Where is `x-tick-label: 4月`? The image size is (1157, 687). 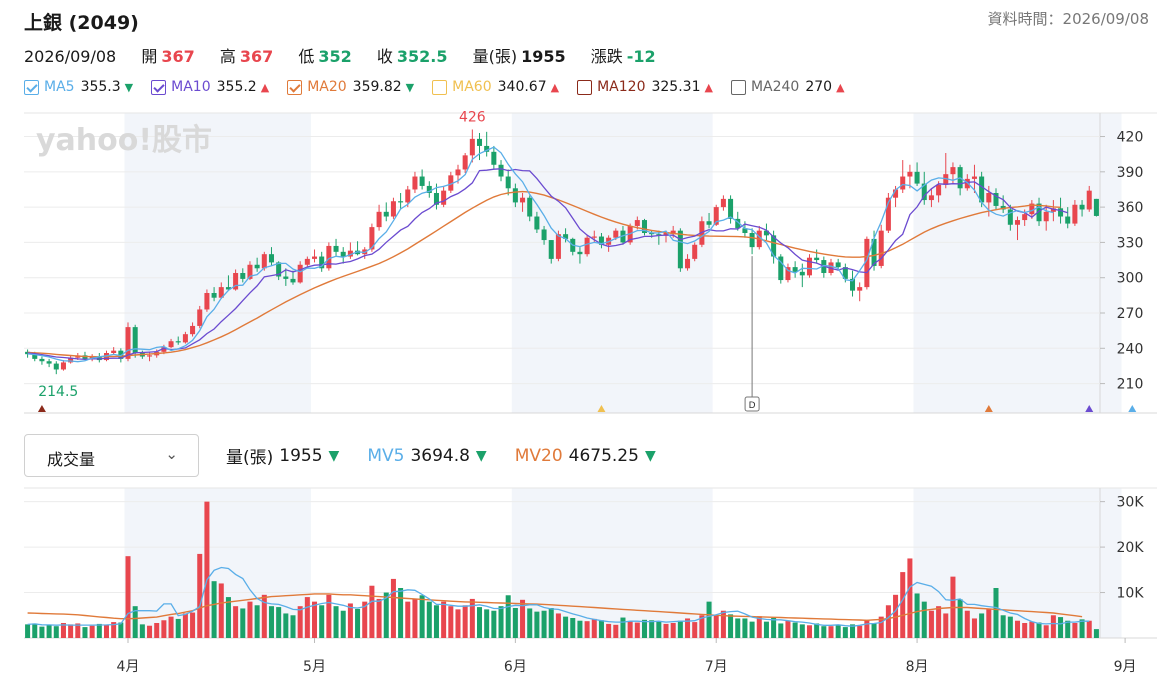 x-tick-label: 4月 is located at coordinates (128, 667).